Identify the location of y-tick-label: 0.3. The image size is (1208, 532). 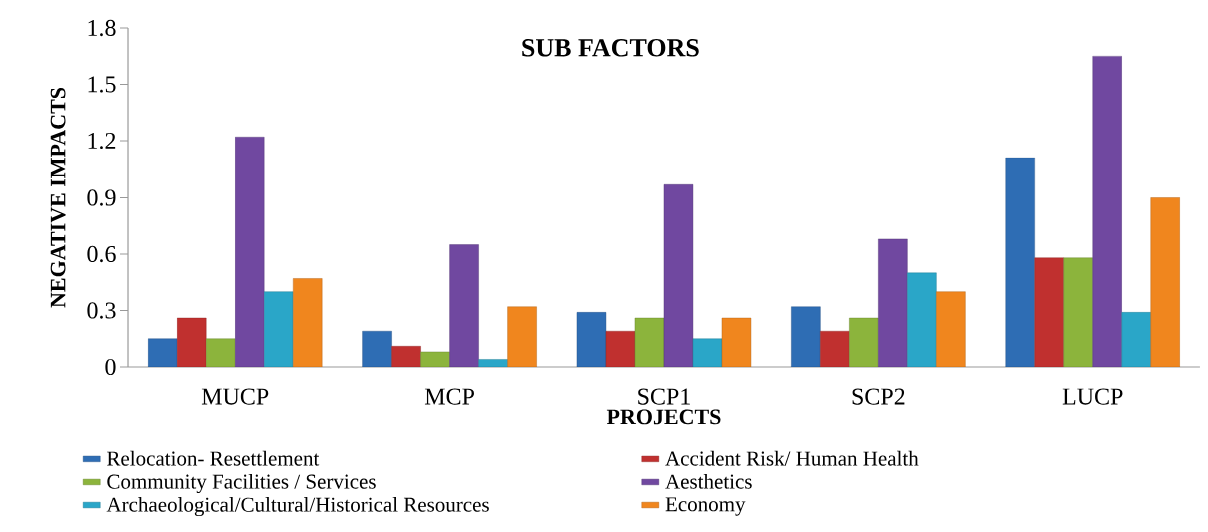
(101, 310).